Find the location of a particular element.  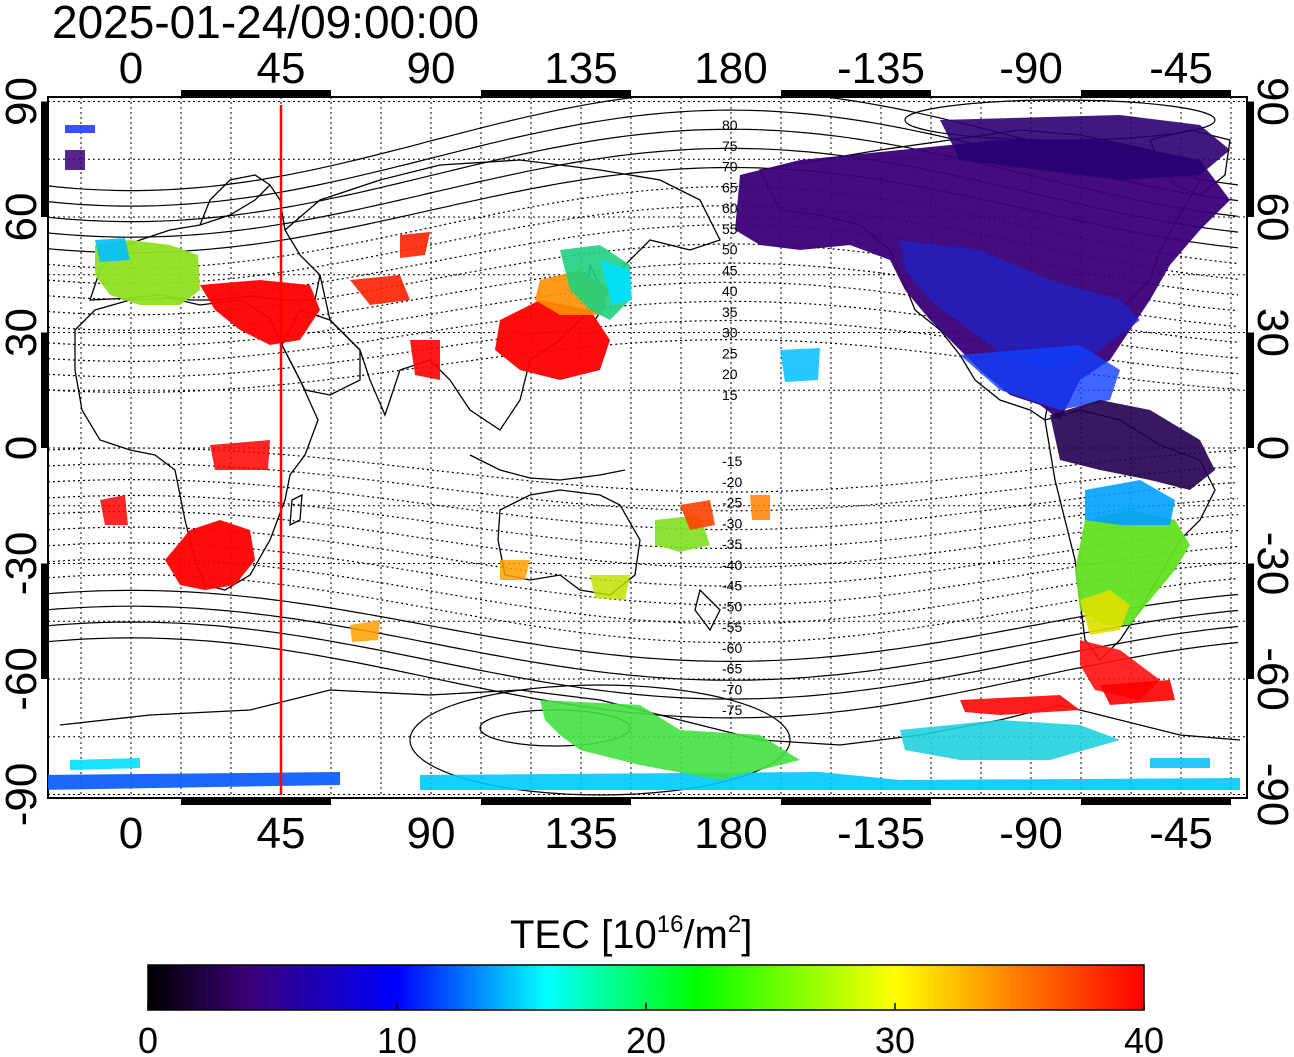

lat-tick-left: 60 is located at coordinates (23, 217).